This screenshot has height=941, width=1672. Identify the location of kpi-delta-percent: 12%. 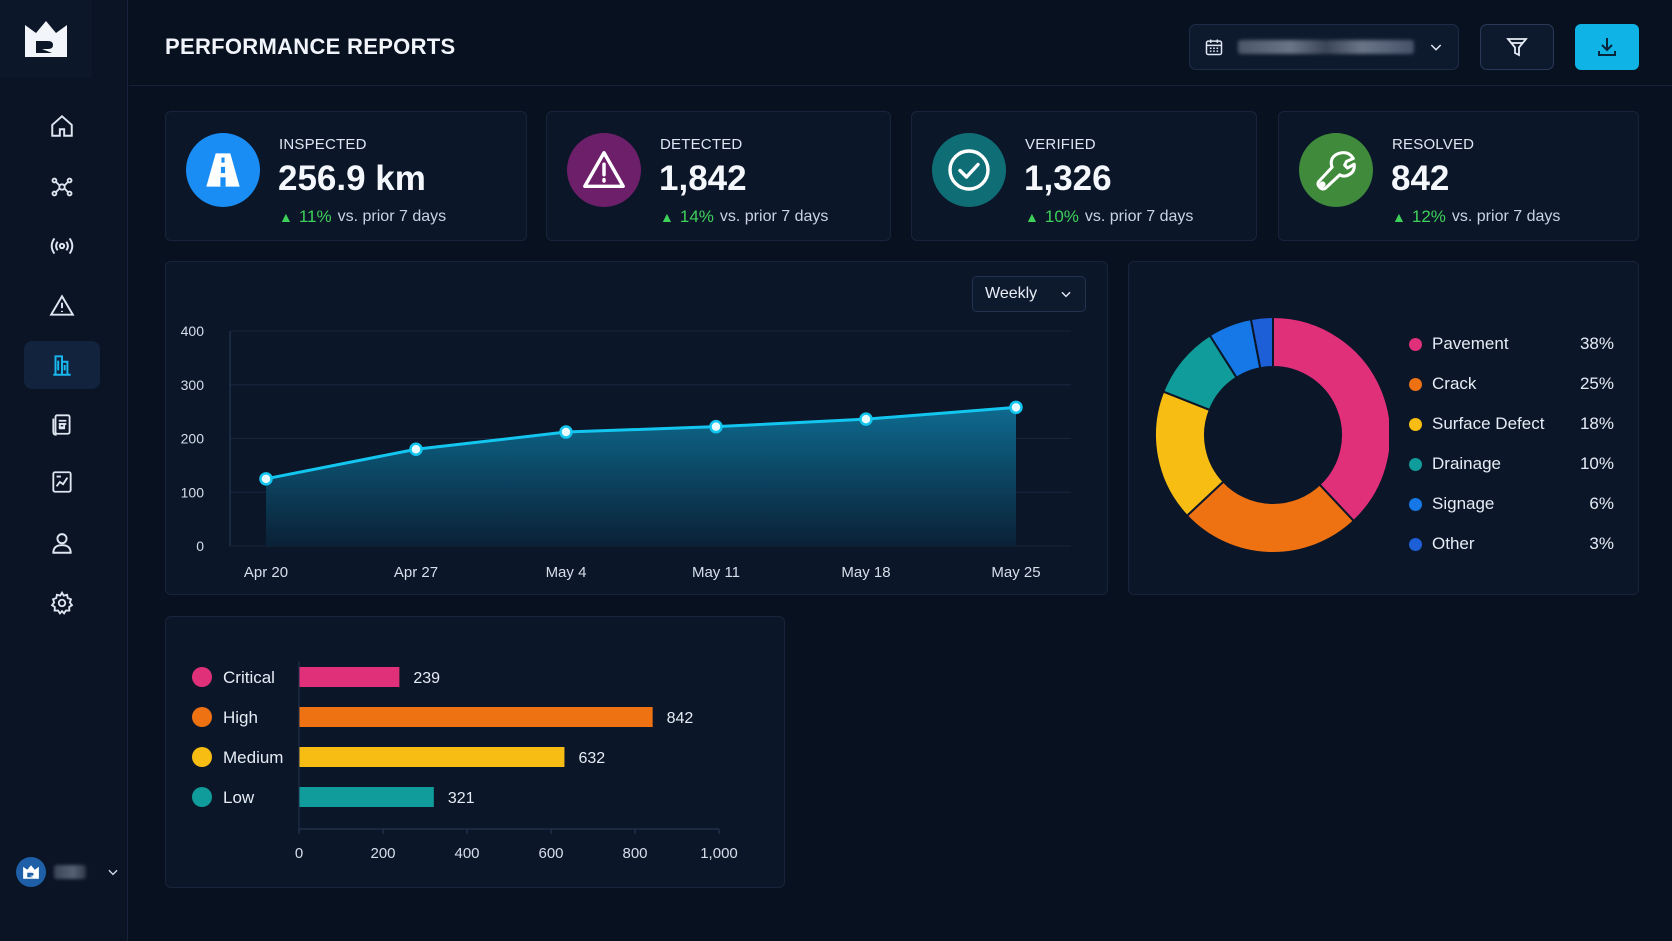
(1428, 216).